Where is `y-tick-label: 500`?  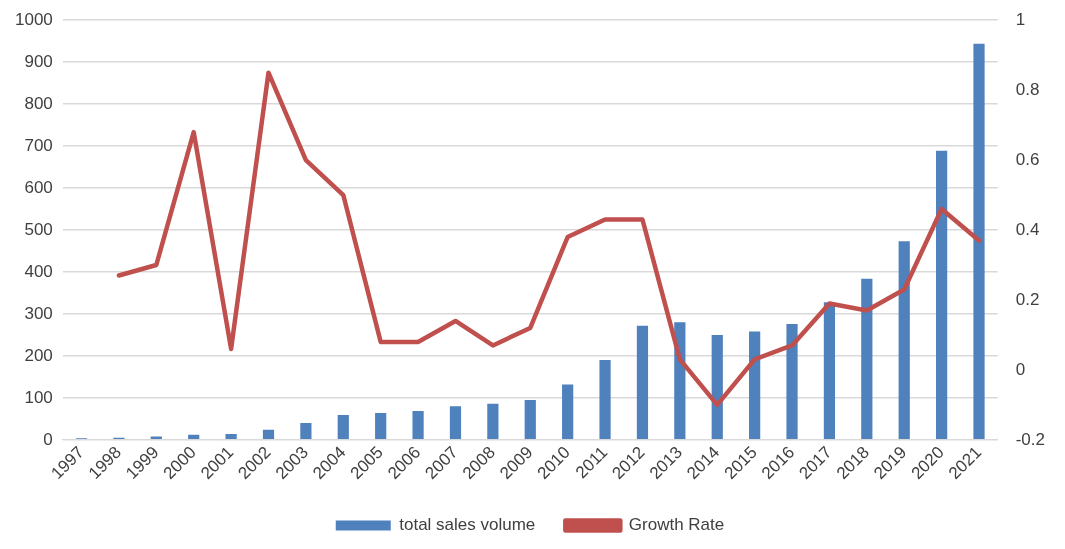
y-tick-label: 500 is located at coordinates (38, 229).